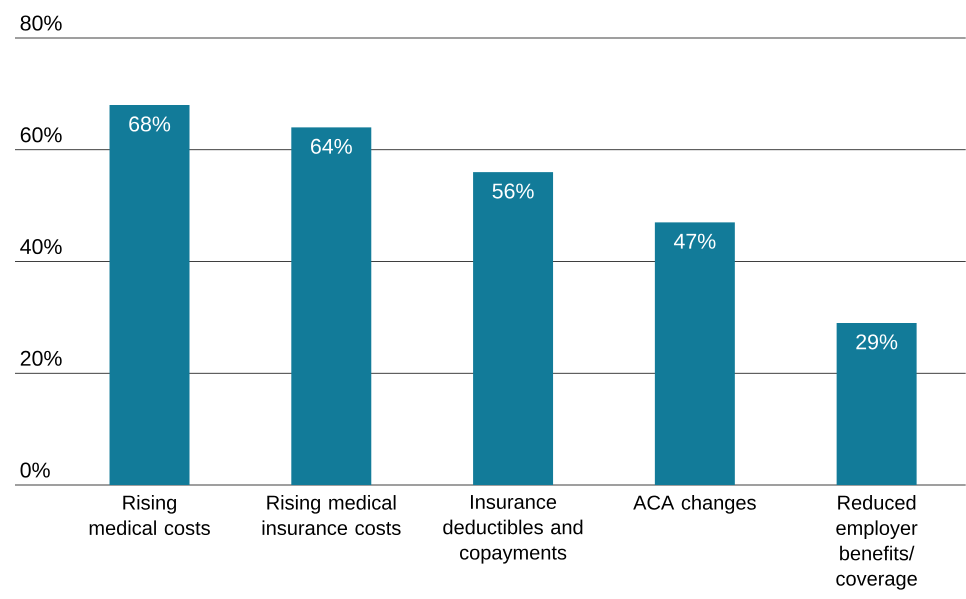 This screenshot has height=599, width=966. I want to click on x-tick-label: Reduced employer benefits/ coverage, so click(877, 542).